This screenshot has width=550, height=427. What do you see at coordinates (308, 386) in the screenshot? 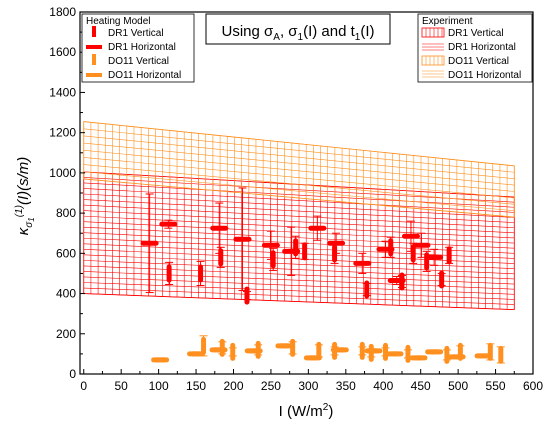
I see `x-tick-label: 300` at bounding box center [308, 386].